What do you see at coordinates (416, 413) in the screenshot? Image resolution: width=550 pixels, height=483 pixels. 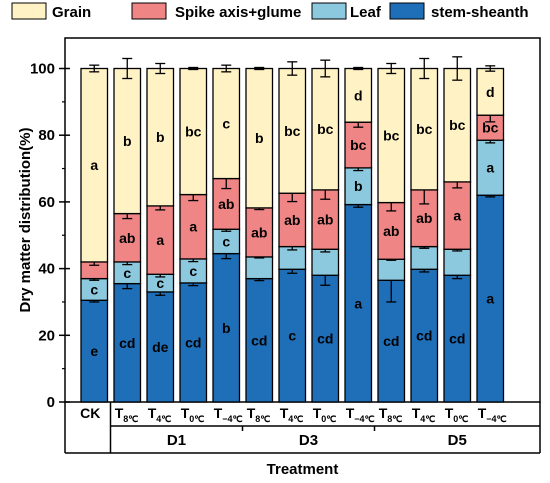 I see `x-category-label-10: T` at bounding box center [416, 413].